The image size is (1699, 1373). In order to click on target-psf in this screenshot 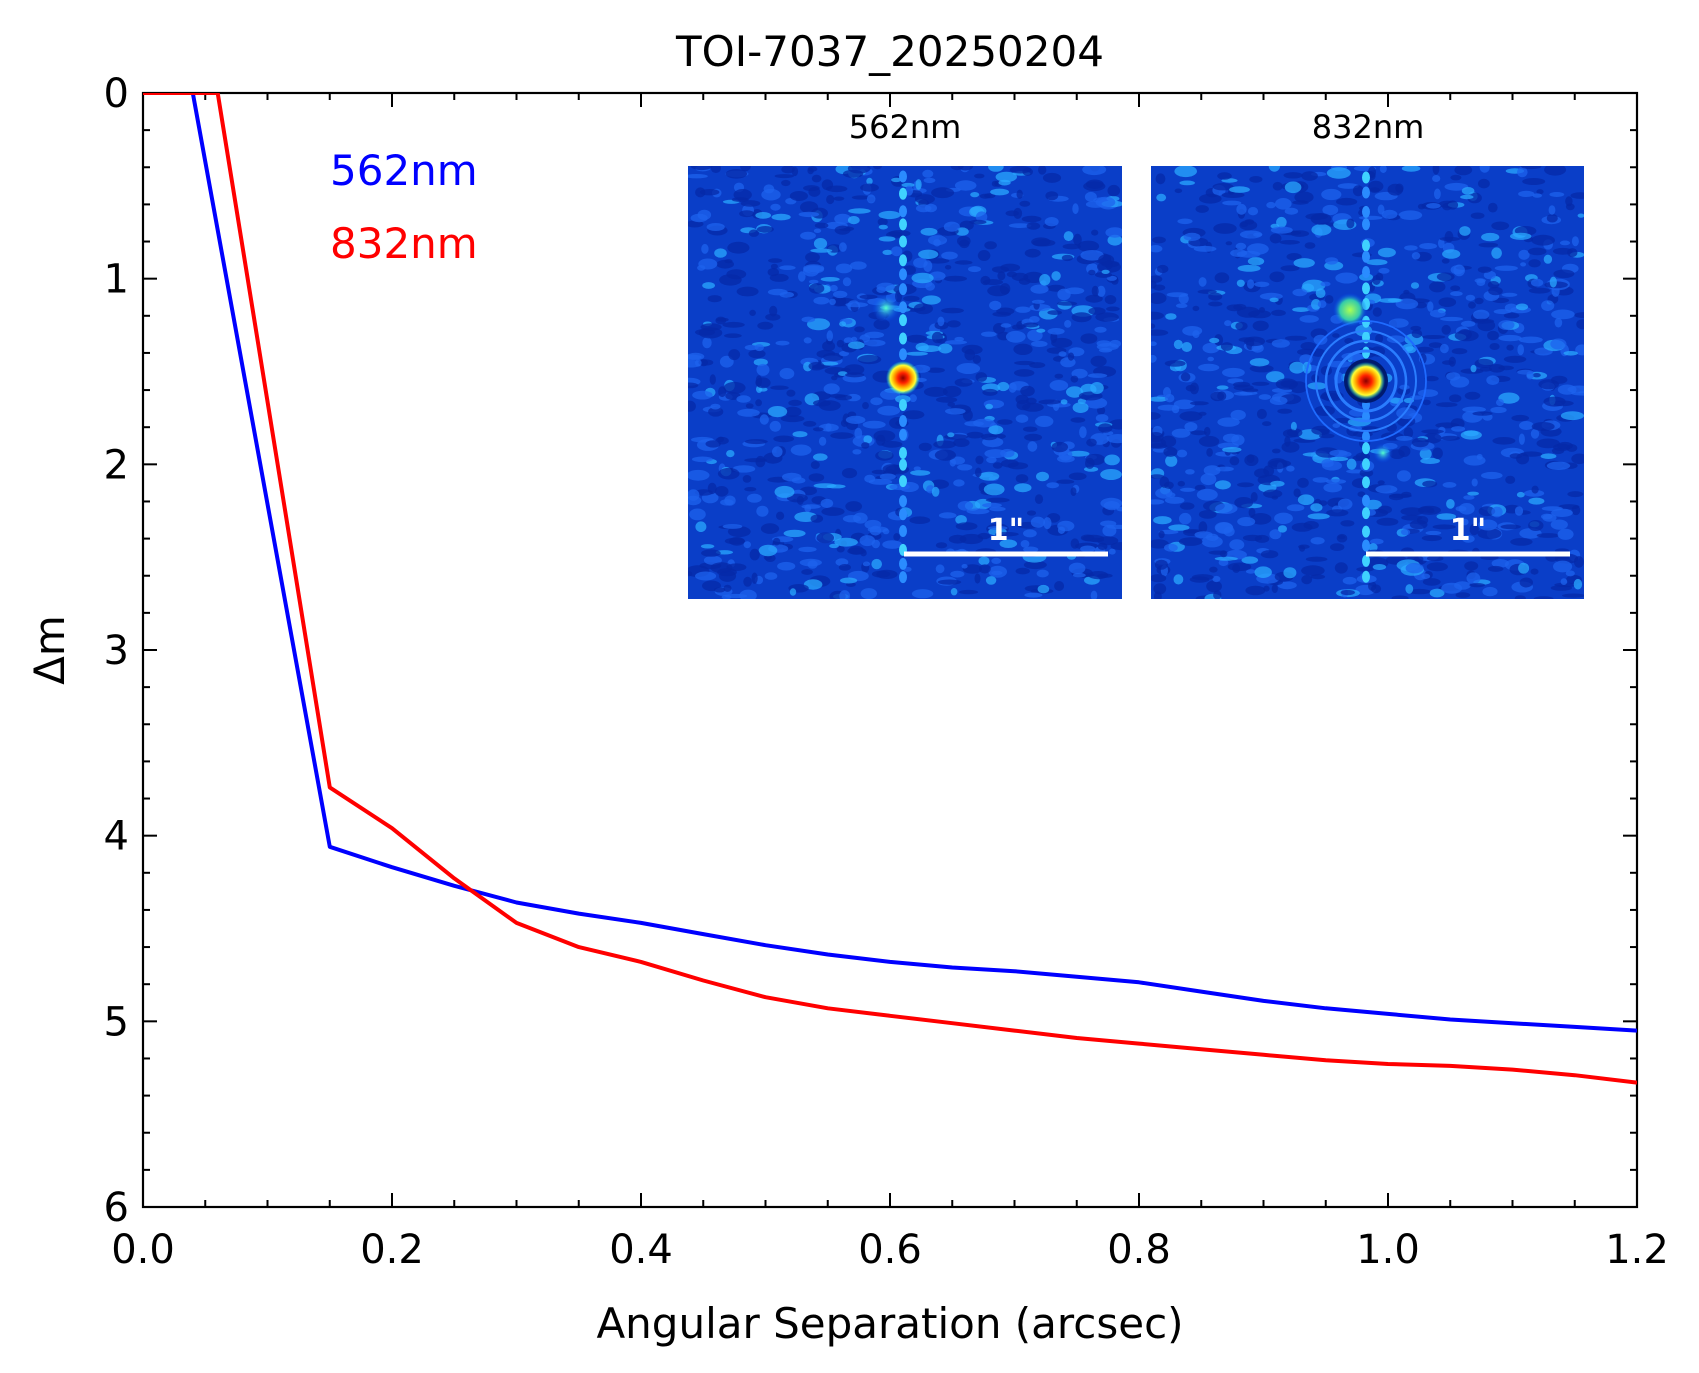, I will do `click(903, 378)`.